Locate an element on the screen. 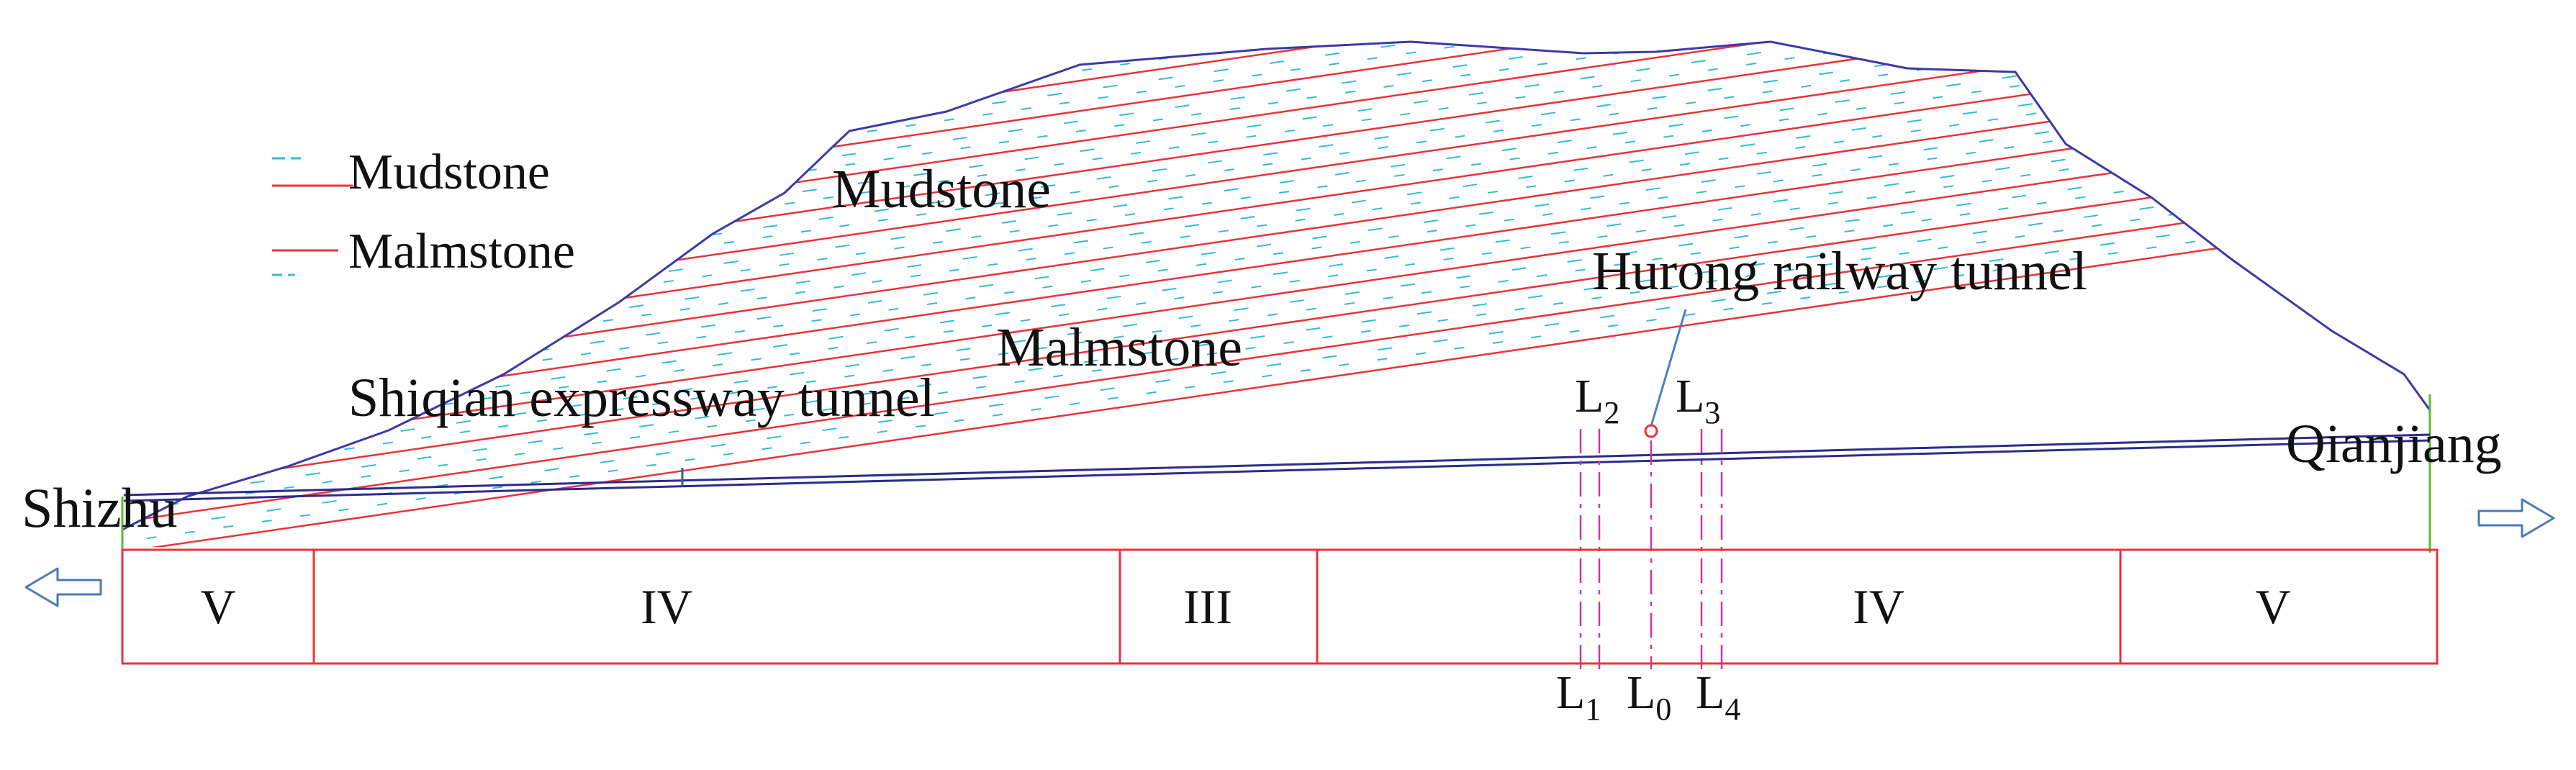 The image size is (2576, 770). rock-grade-table is located at coordinates (1280, 606).